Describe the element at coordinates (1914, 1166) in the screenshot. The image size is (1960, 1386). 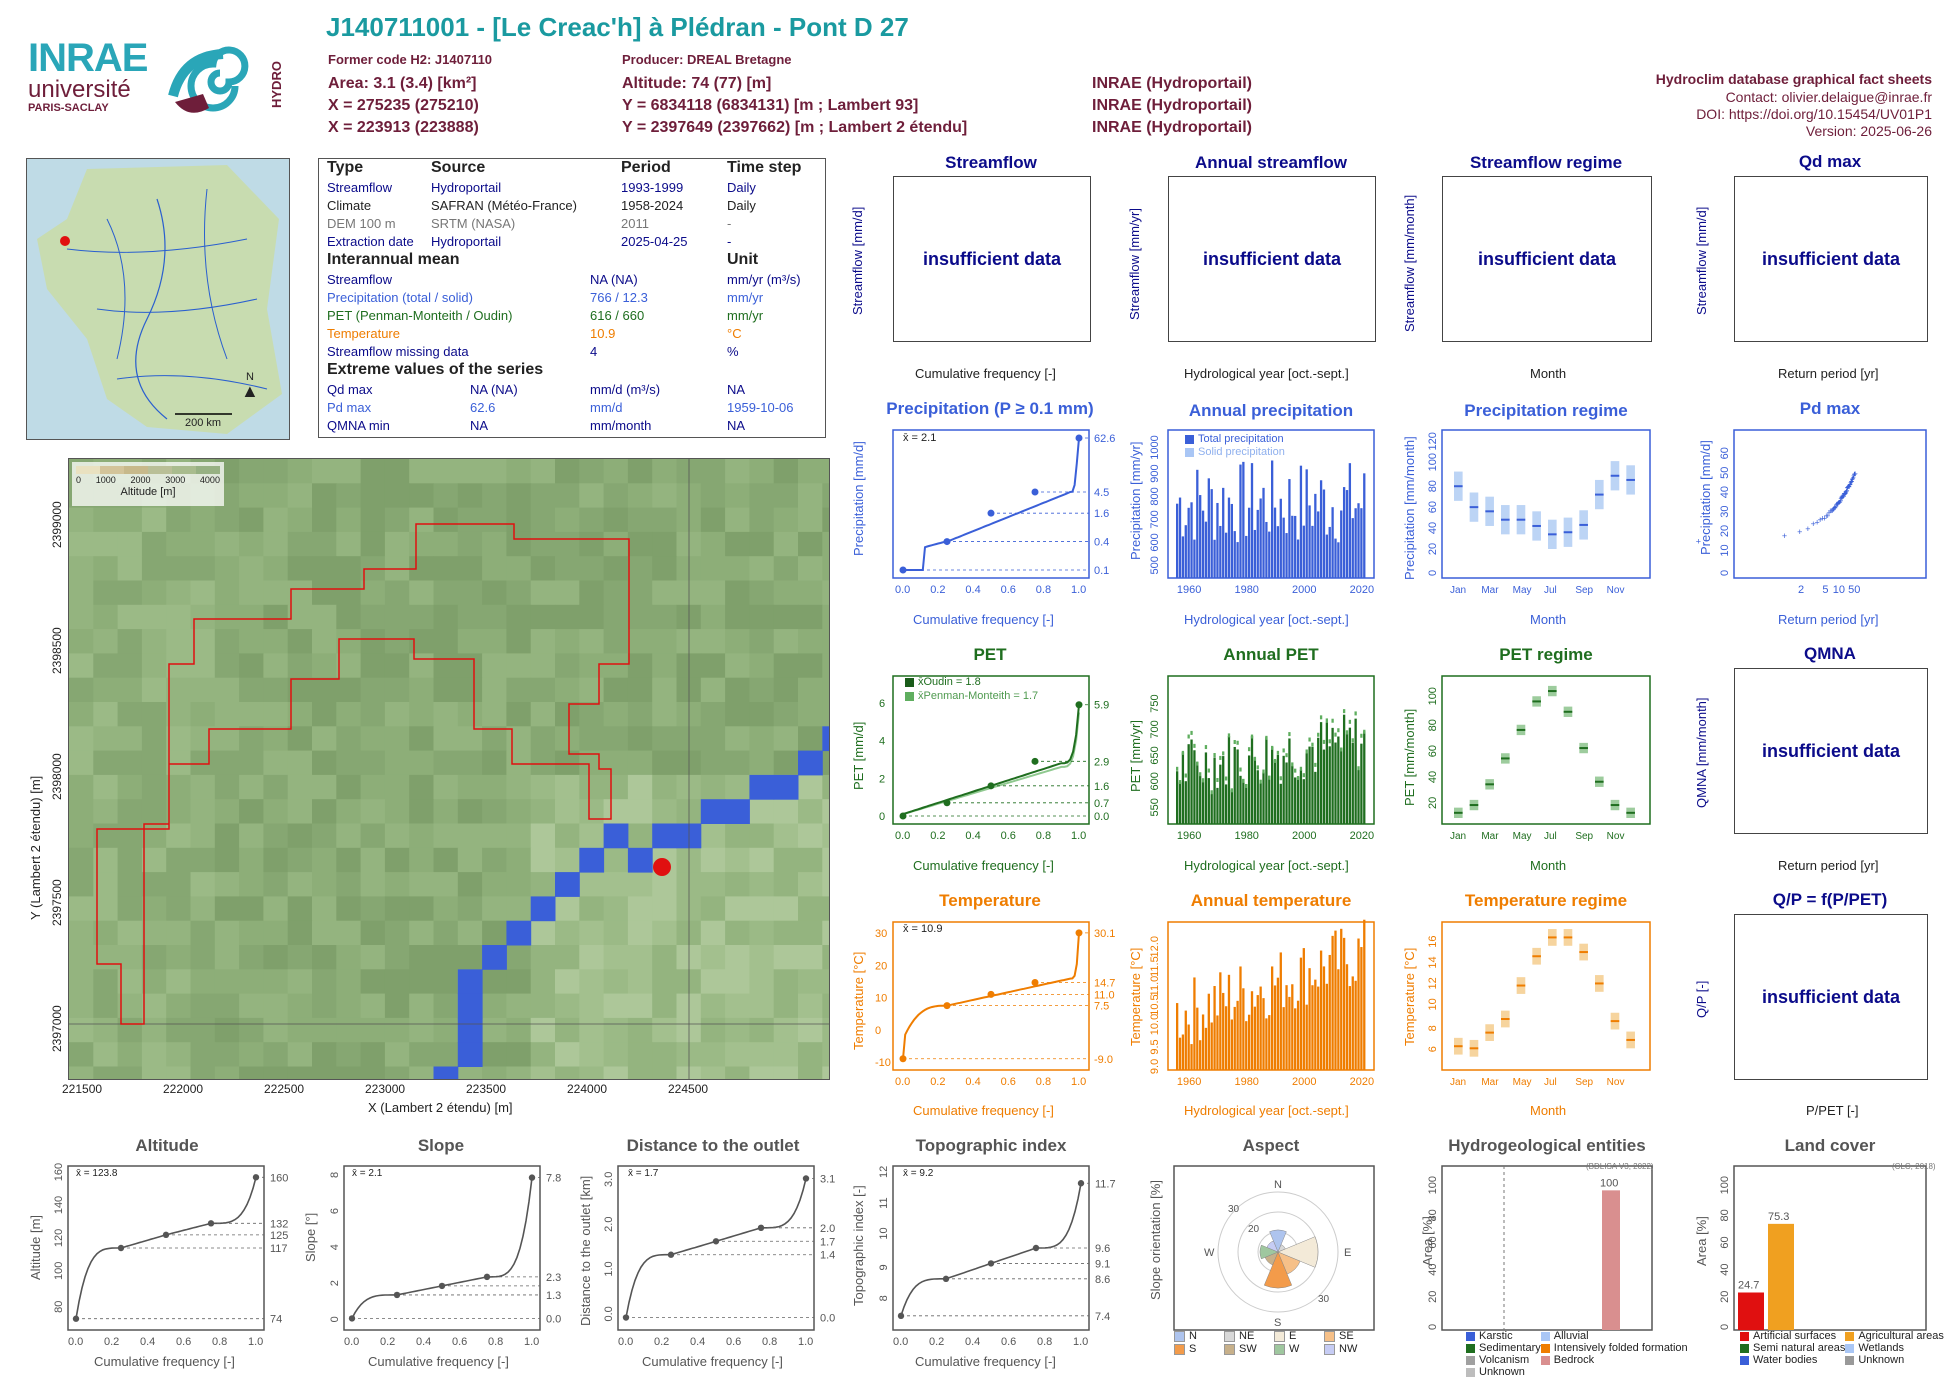
I see `landcover-source: (CLC, 2018)` at that location.